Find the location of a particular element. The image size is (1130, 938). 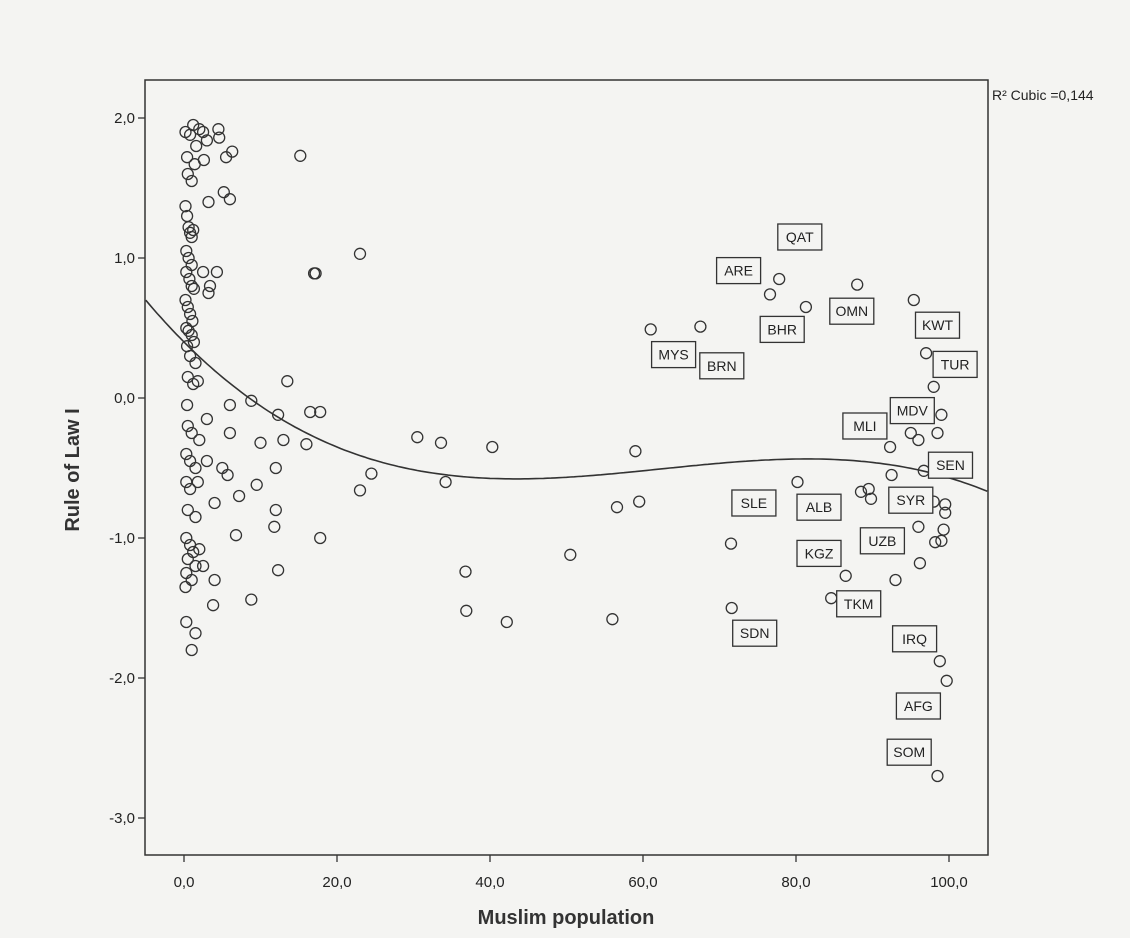

country-label: MDV is located at coordinates (912, 410).